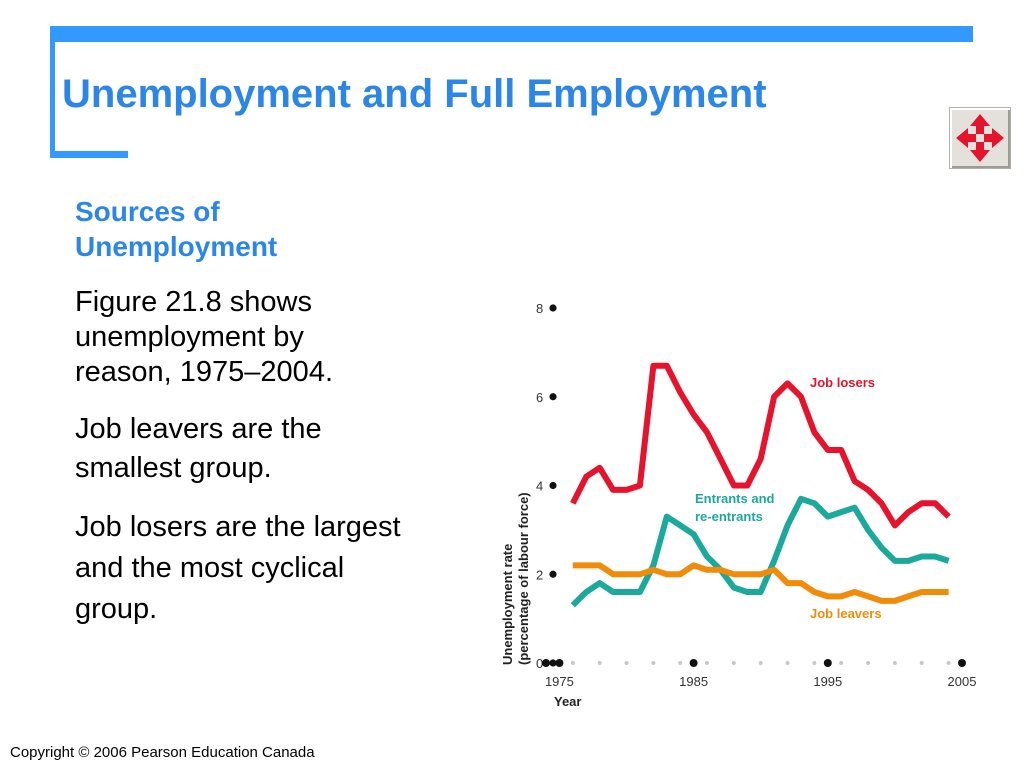 This screenshot has height=768, width=1024. Describe the element at coordinates (559, 681) in the screenshot. I see `x-tick-label: 1975` at that location.